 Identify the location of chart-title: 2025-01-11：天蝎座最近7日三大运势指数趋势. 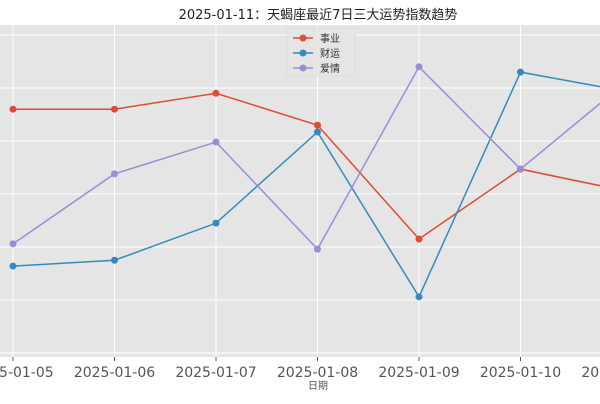
(318, 15).